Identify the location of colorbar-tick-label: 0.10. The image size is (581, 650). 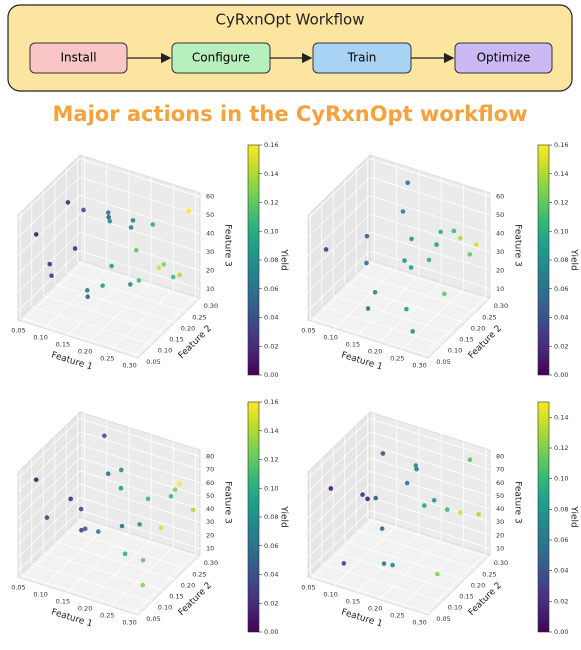
(561, 231).